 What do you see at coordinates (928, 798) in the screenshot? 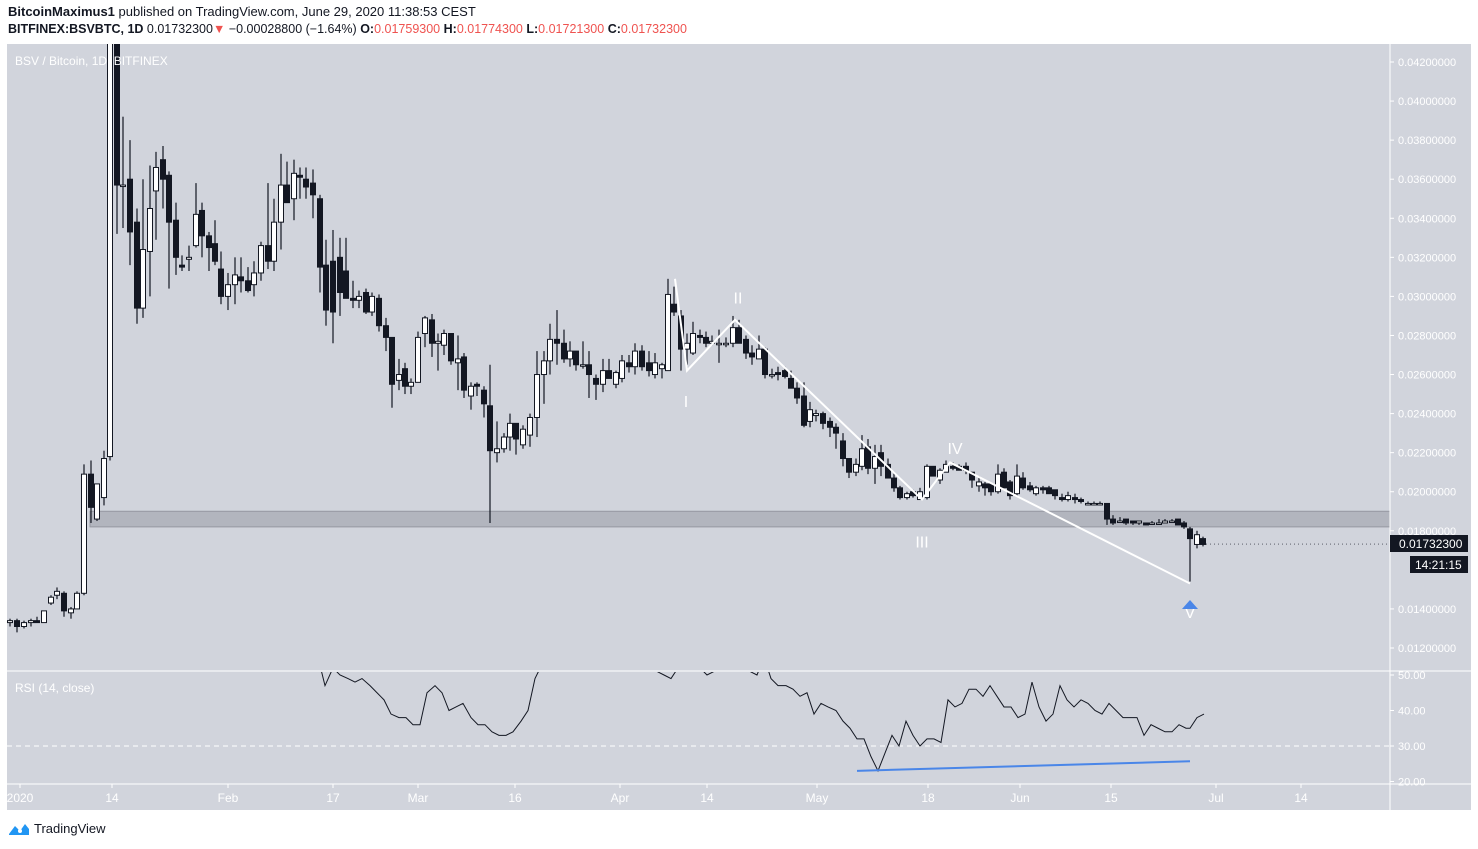
I see `x-tick-label: 18` at bounding box center [928, 798].